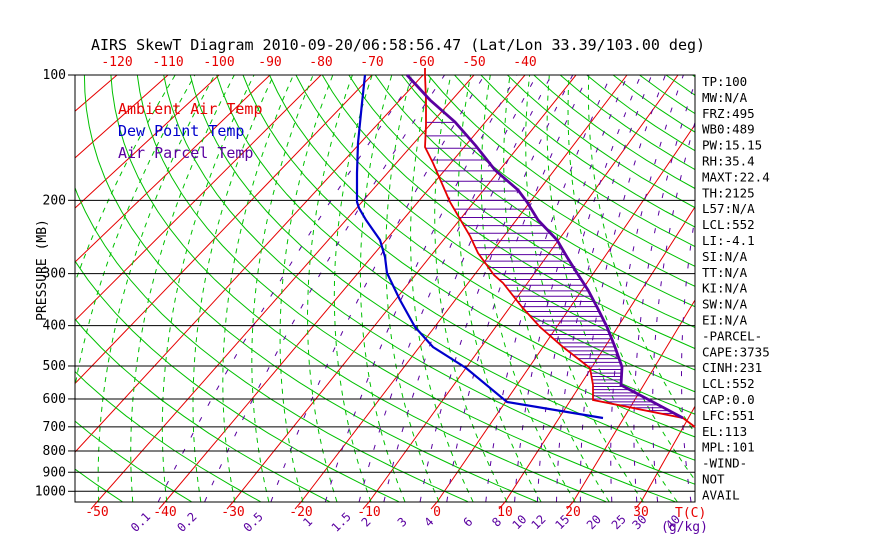  I want to click on stat-line-18: CINH:231, so click(732, 367).